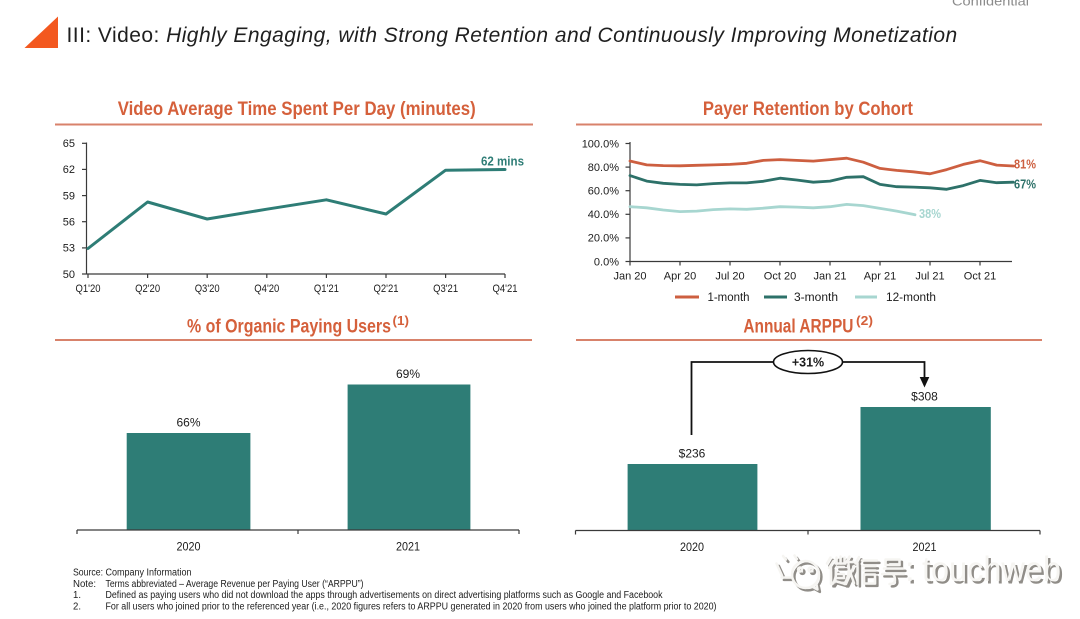 Image resolution: width=1080 pixels, height=619 pixels. What do you see at coordinates (990, 4) in the screenshot?
I see `svg-text: Confidential` at bounding box center [990, 4].